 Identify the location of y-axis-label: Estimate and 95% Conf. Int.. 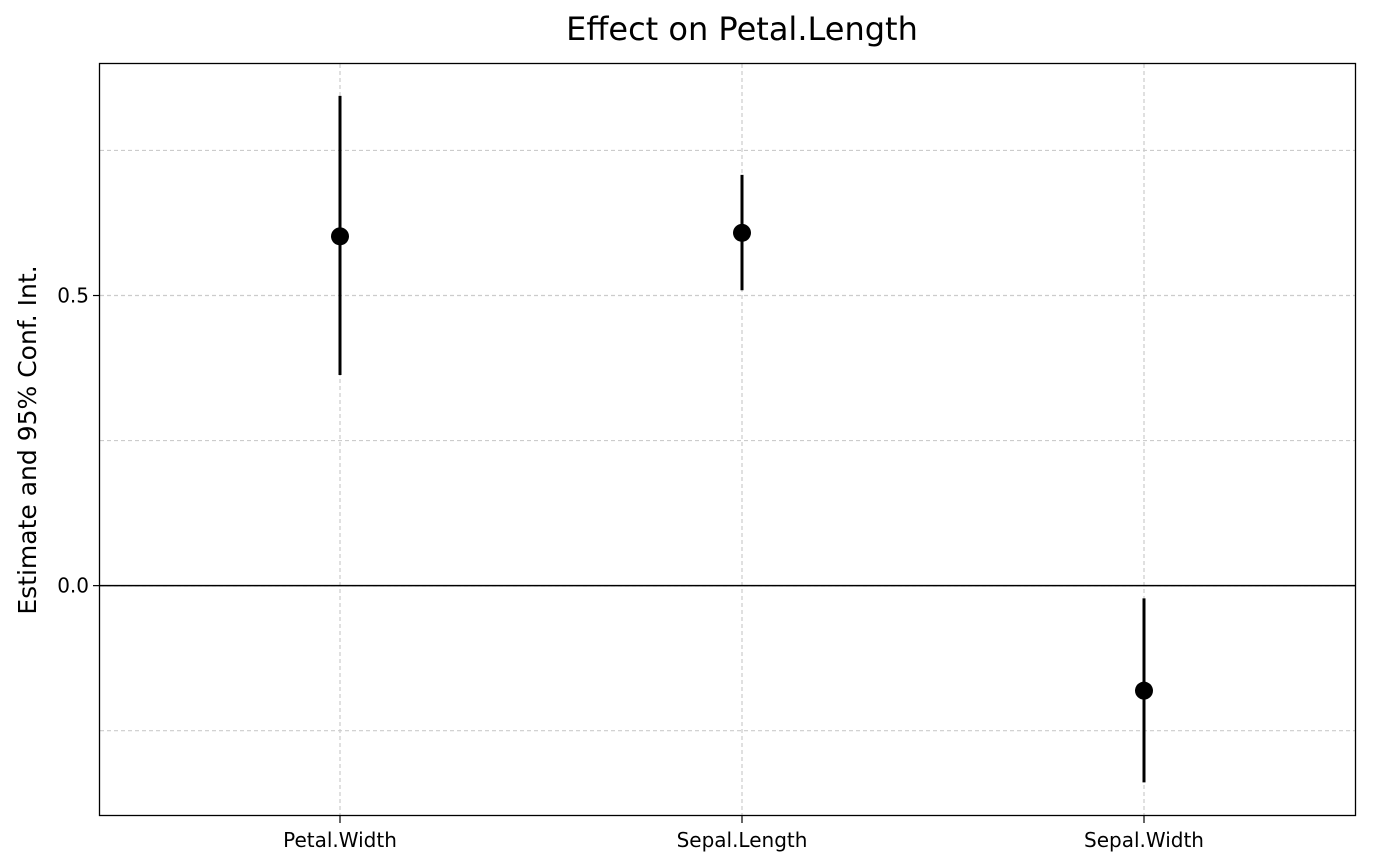
(27, 439).